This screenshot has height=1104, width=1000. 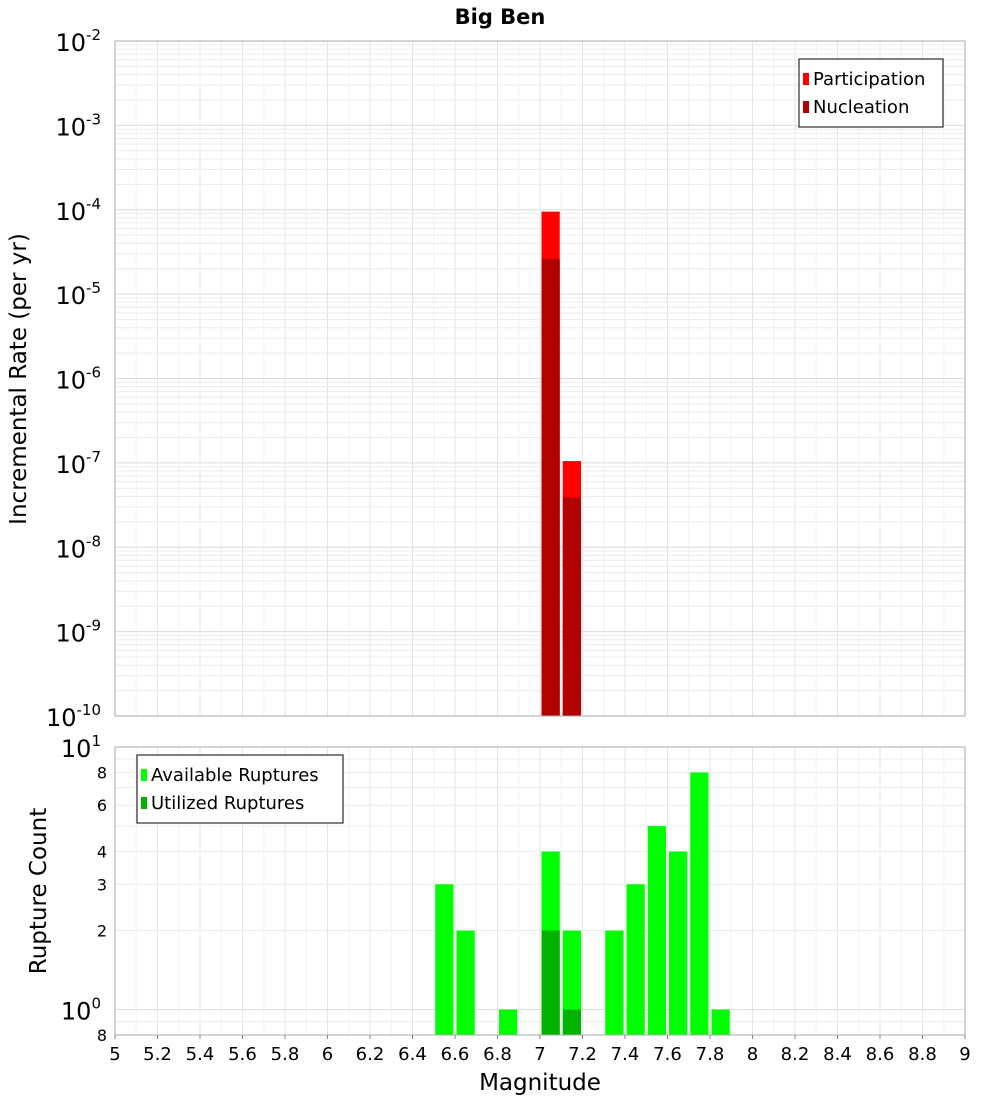 What do you see at coordinates (81, 1010) in the screenshot?
I see `bottom-y-tick-label: 10⁰` at bounding box center [81, 1010].